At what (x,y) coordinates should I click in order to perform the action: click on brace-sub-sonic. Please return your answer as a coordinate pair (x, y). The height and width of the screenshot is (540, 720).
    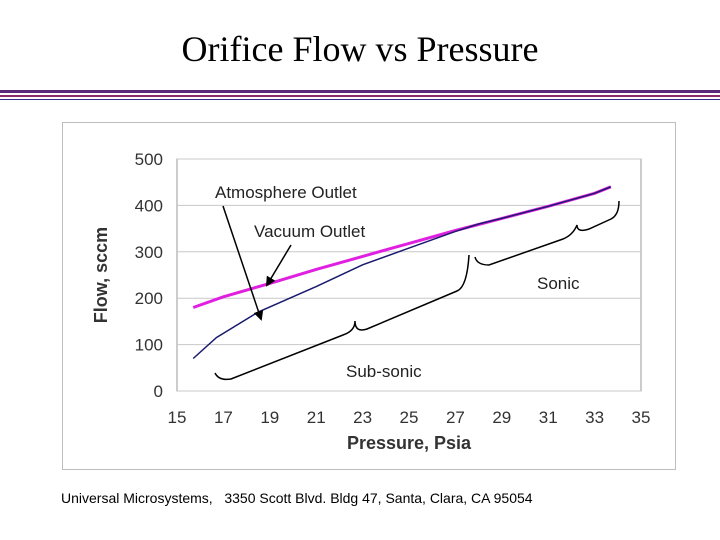
    Looking at the image, I should click on (342, 317).